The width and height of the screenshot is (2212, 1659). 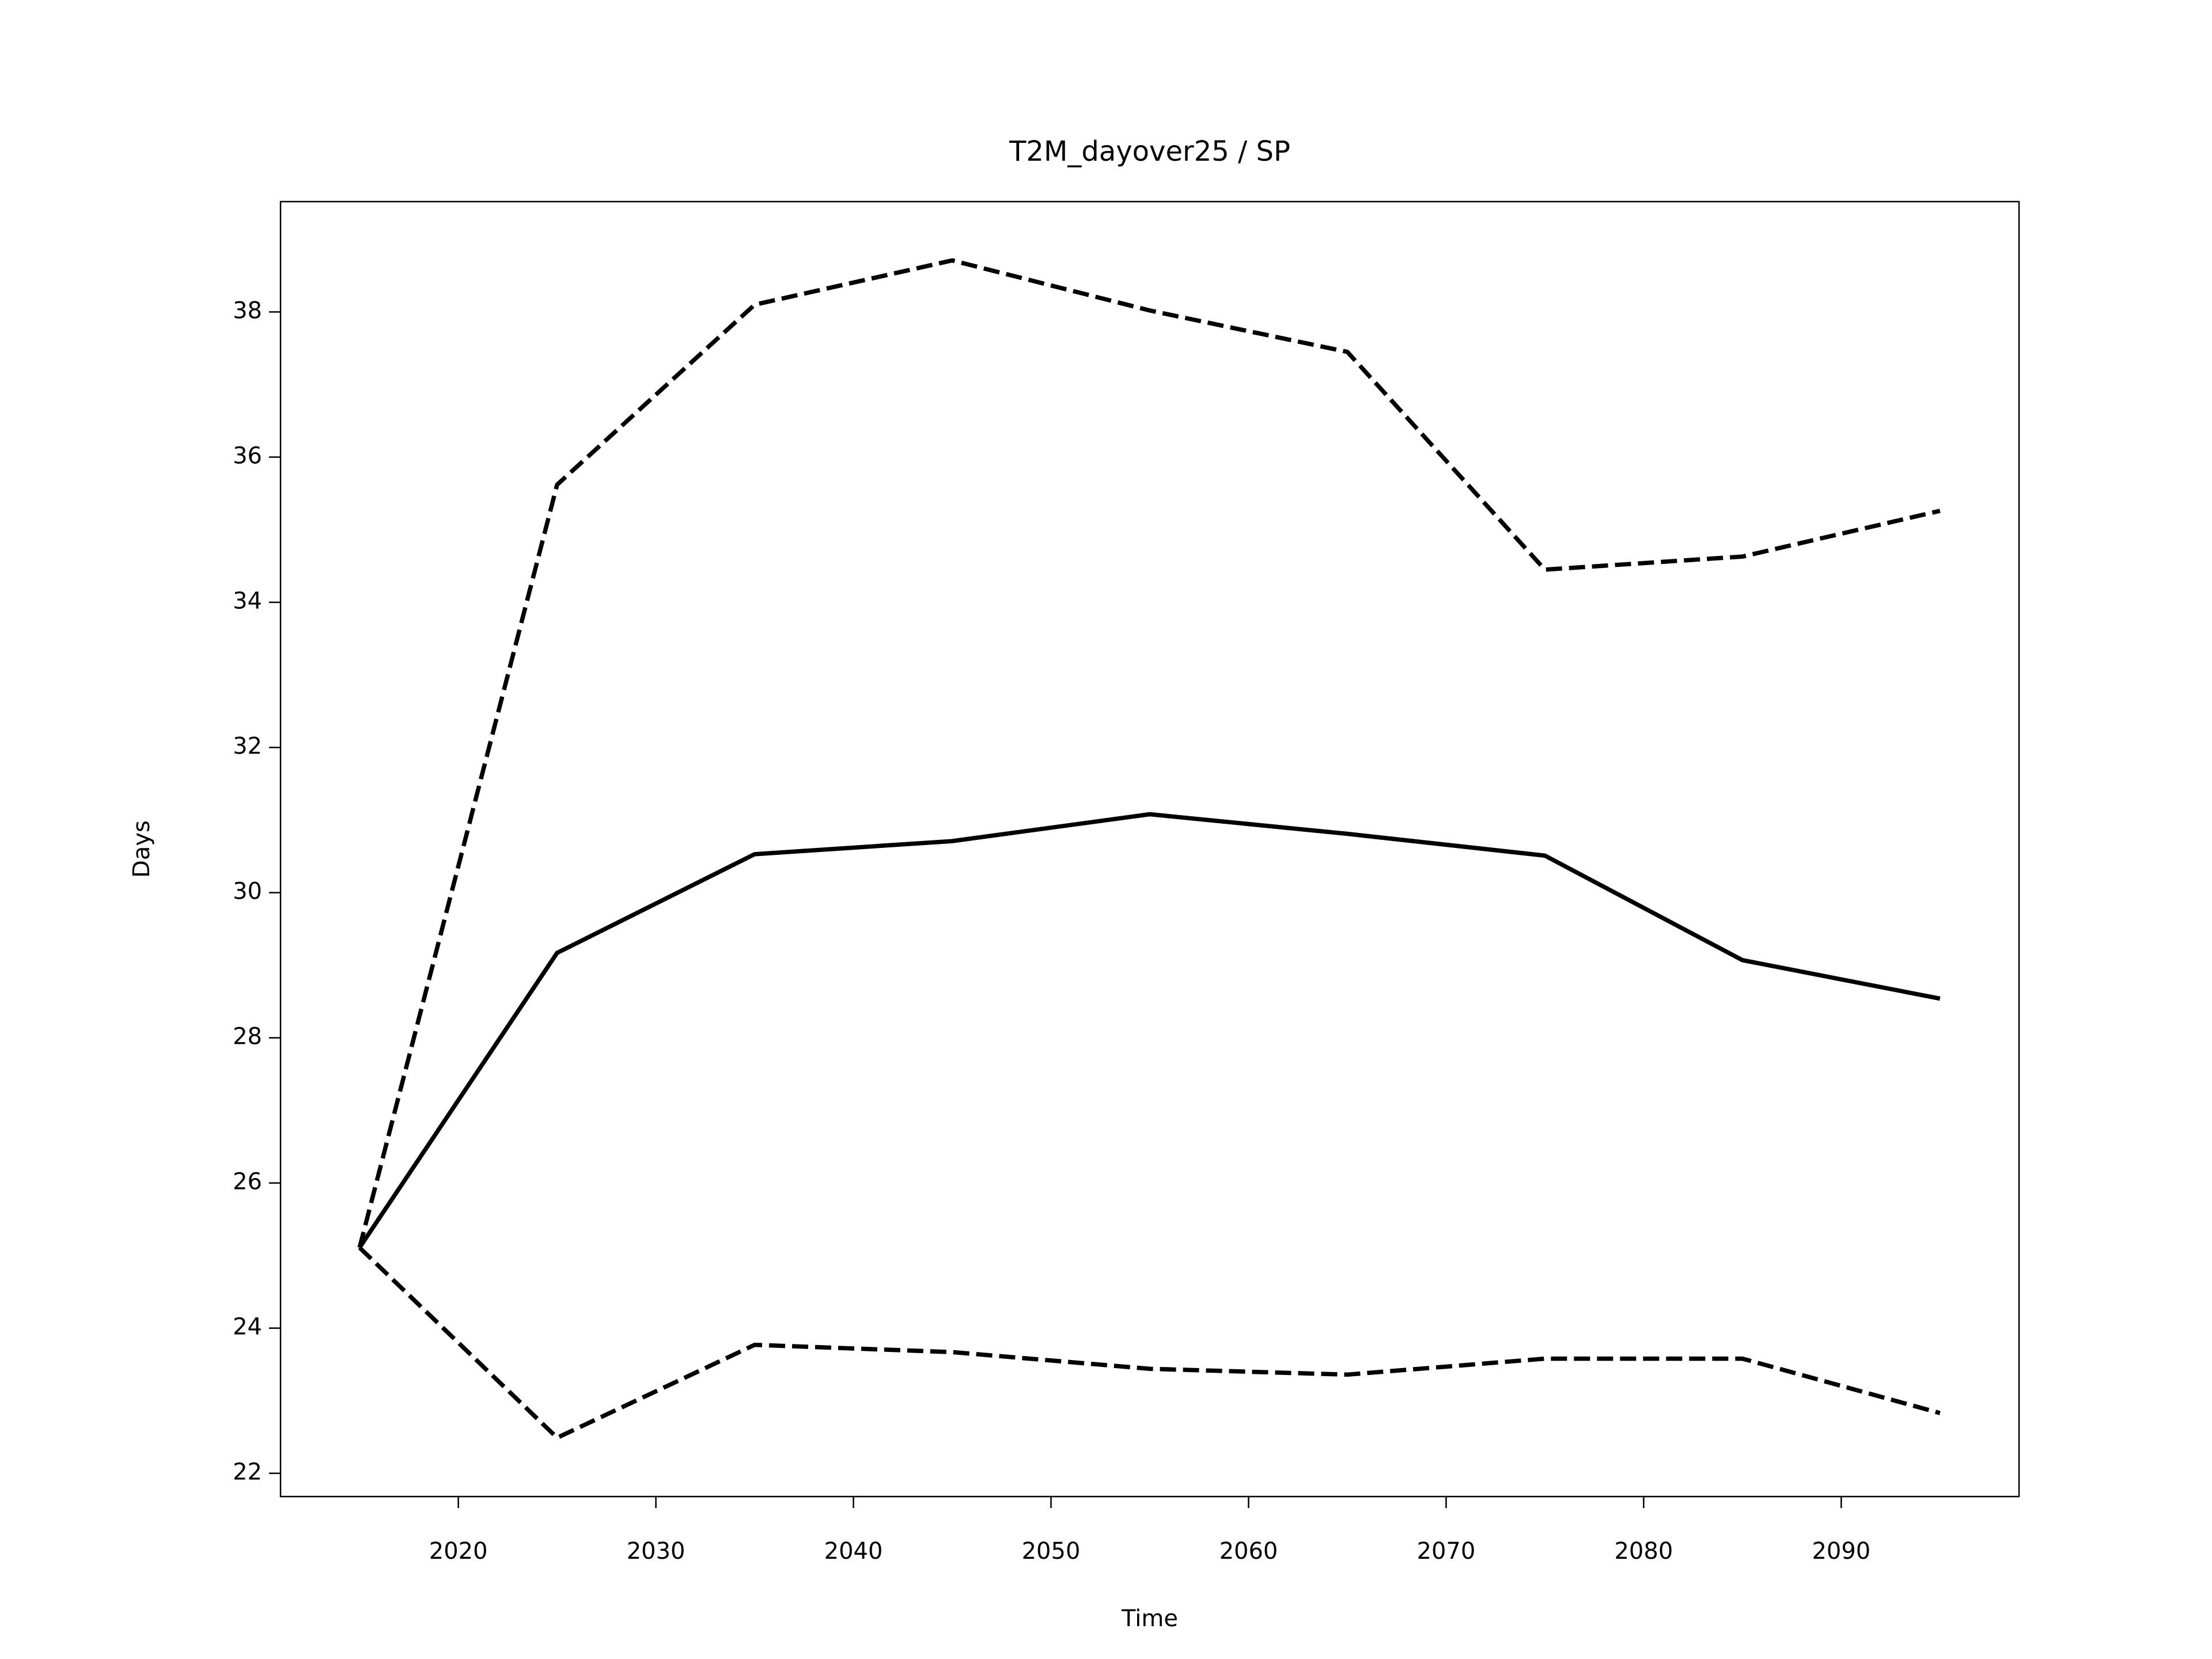 What do you see at coordinates (1149, 1618) in the screenshot?
I see `x-axis-label: Time` at bounding box center [1149, 1618].